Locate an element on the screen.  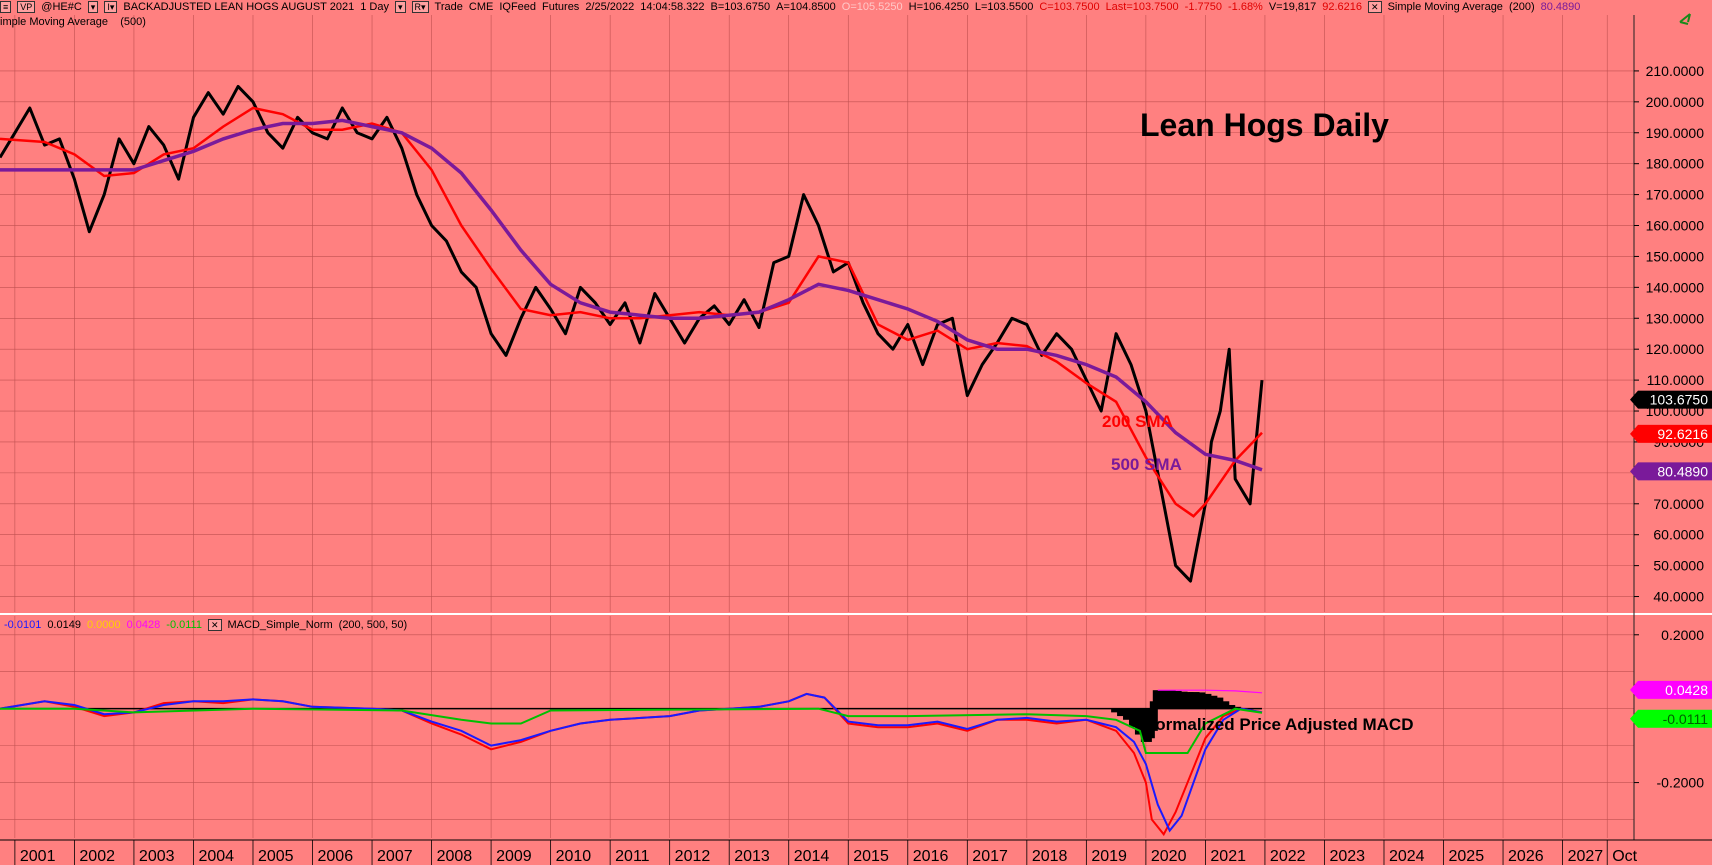
x-tick-label: 2019 is located at coordinates (1109, 856).